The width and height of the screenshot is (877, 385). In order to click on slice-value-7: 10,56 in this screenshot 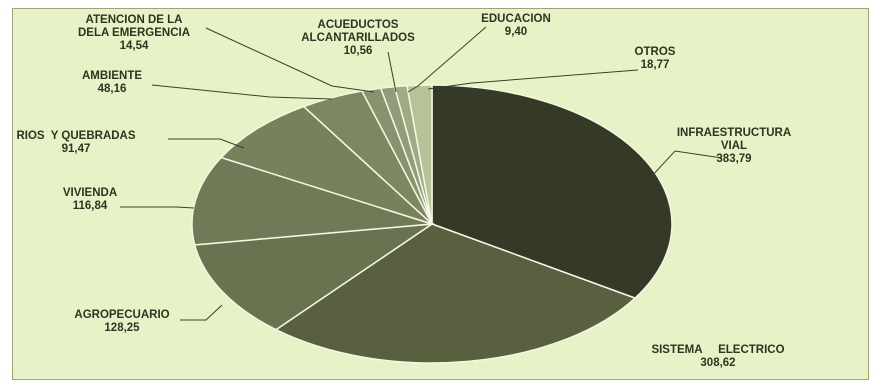, I will do `click(358, 51)`.